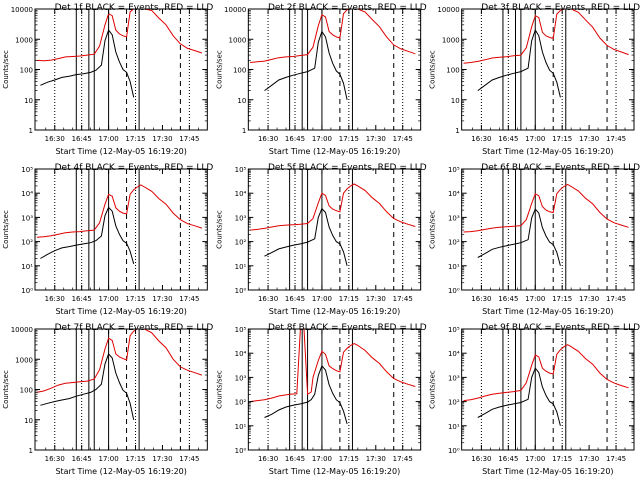  I want to click on panel-title: Det 5f BLACK = Events, RED = LLD, so click(347, 168).